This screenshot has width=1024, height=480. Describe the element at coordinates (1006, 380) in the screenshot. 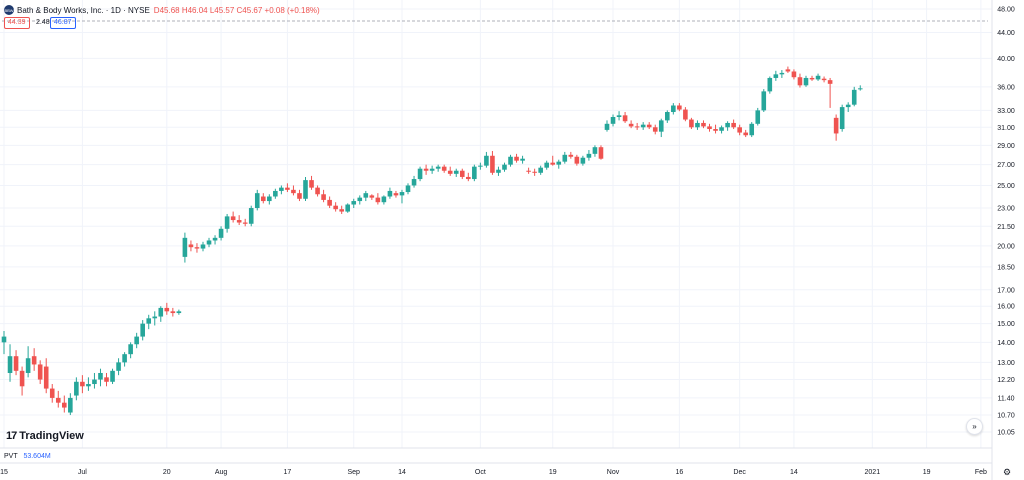

I see `price-tick-label: 12.20` at that location.